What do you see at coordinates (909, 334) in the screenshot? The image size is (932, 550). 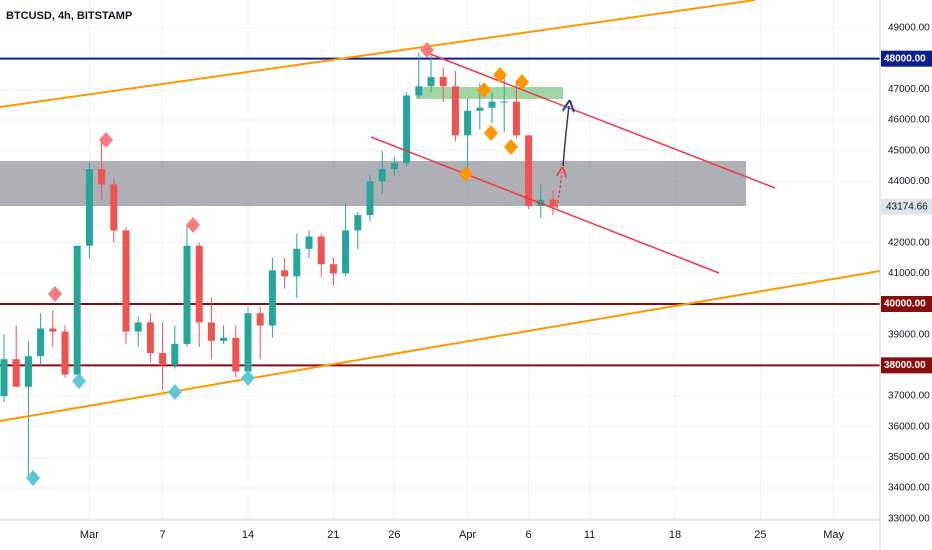 I see `y-tick-label: 39000.00` at bounding box center [909, 334].